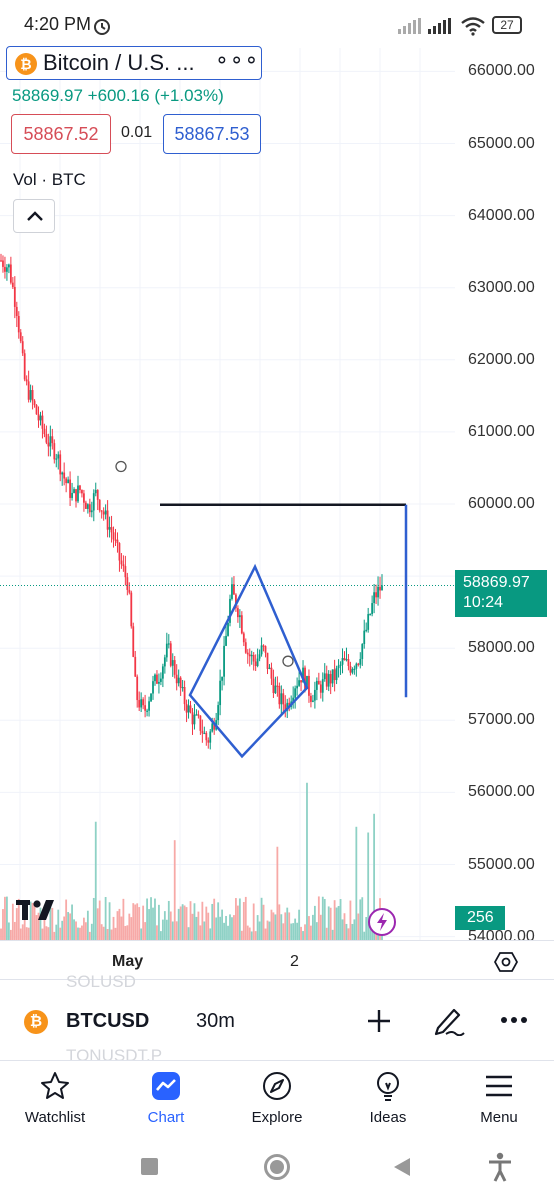  Describe the element at coordinates (501, 287) in the screenshot. I see `price-axis-label: 63000.00` at that location.